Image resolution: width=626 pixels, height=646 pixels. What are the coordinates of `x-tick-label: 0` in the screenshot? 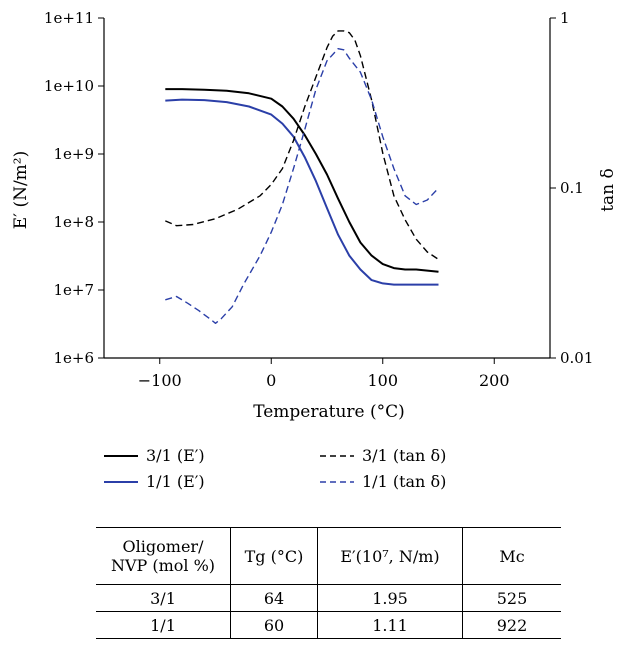 It's located at (271, 380).